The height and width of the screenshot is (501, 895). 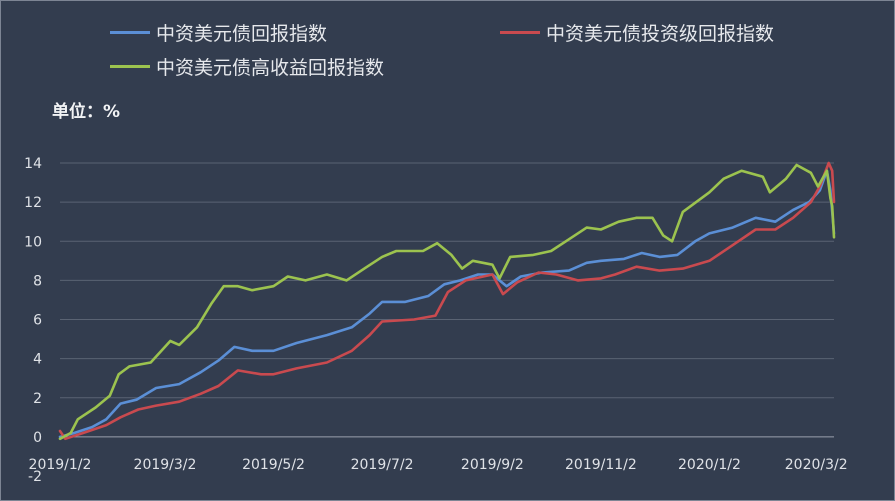 I want to click on y-tick-label: 8, so click(x=37, y=281).